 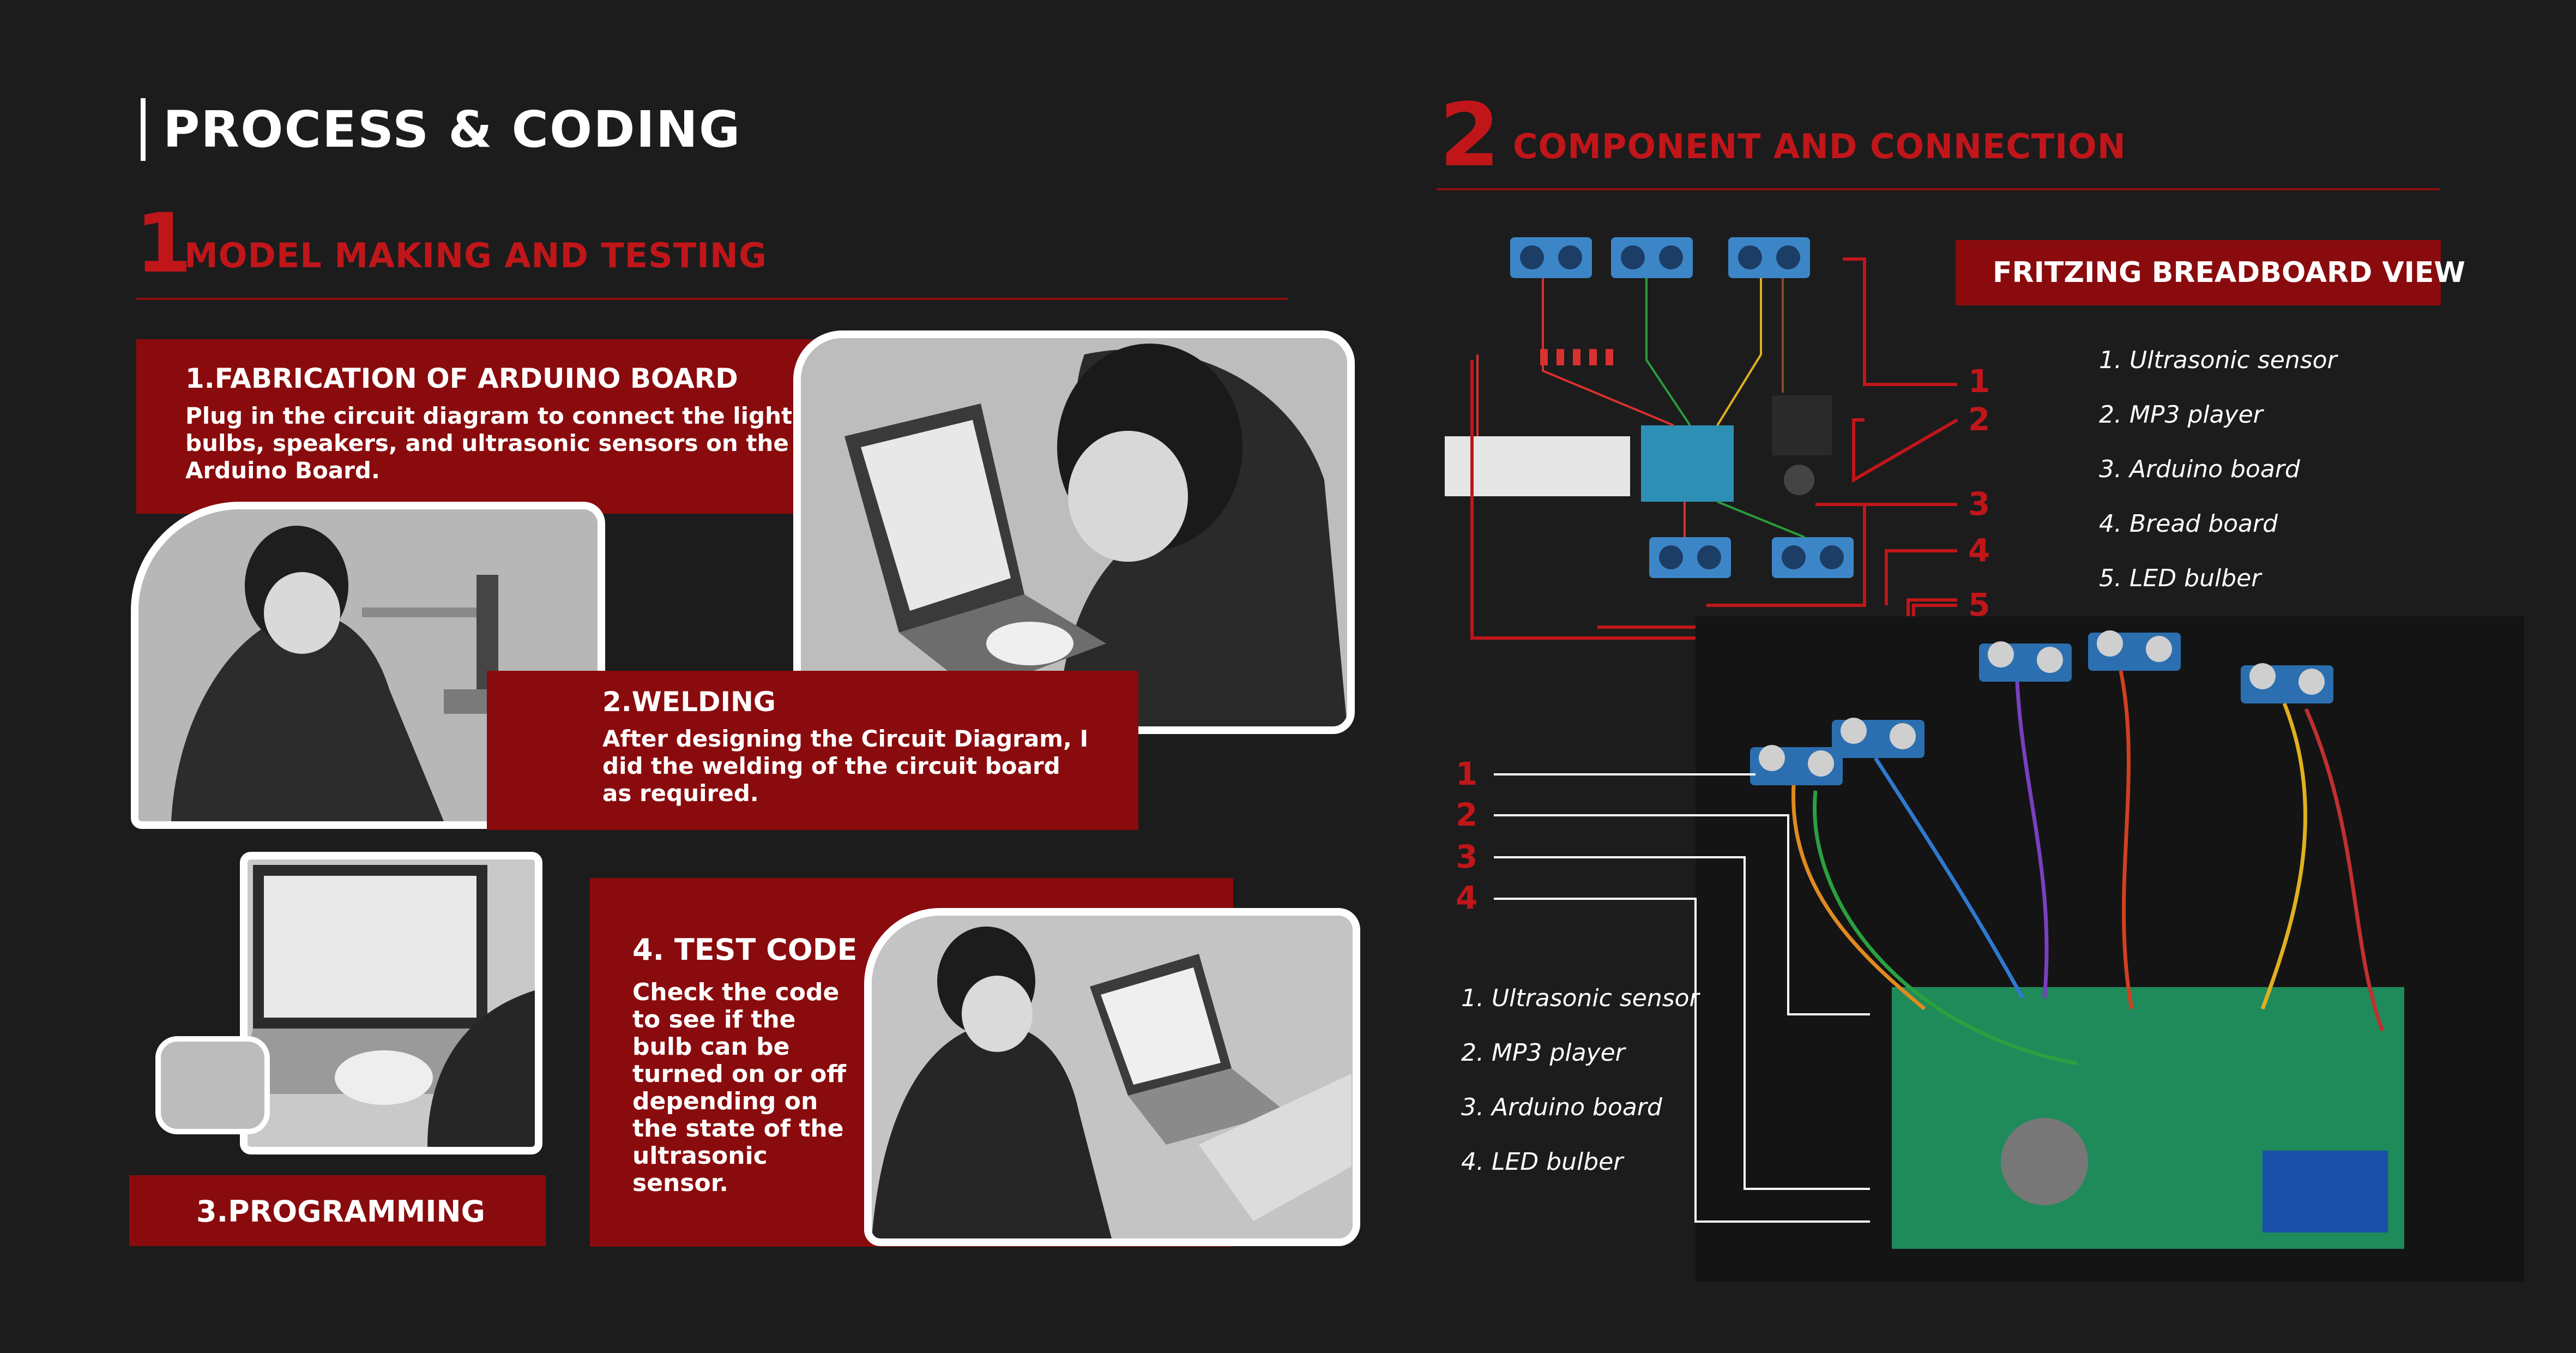 I want to click on physical-callout-1: 1, so click(x=1467, y=773).